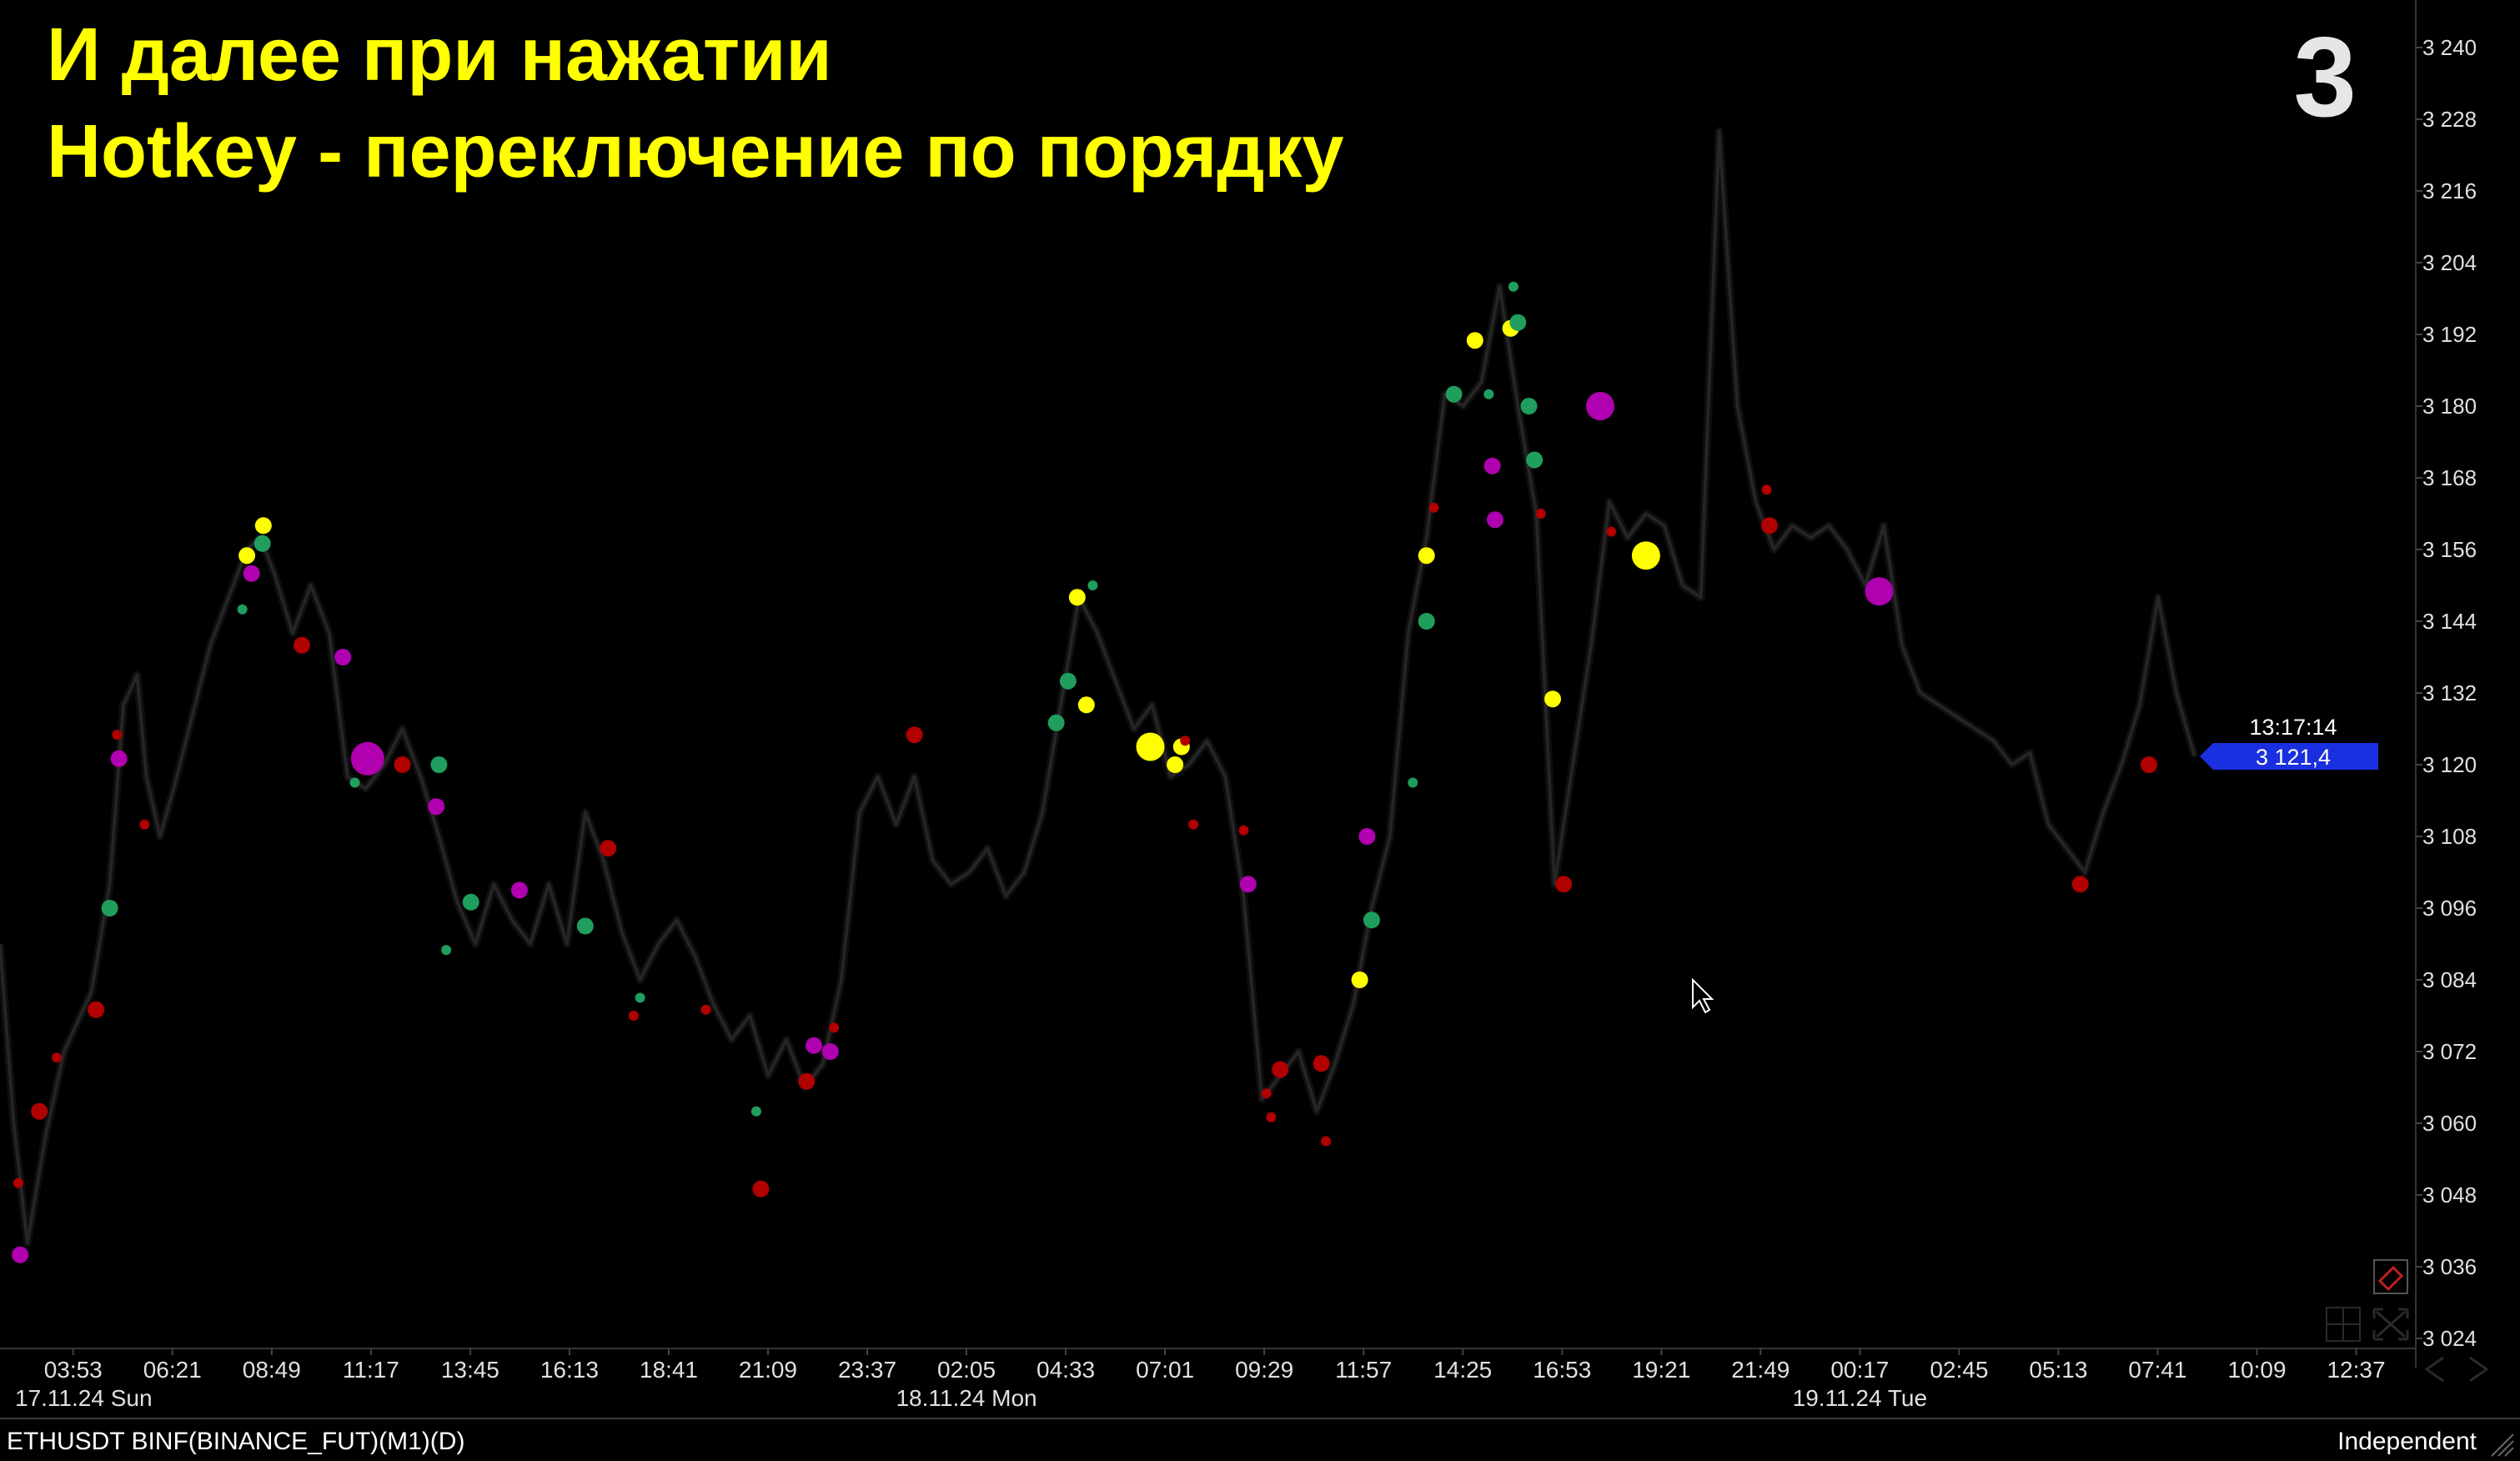  I want to click on y-tick-label: 3 192, so click(2449, 334).